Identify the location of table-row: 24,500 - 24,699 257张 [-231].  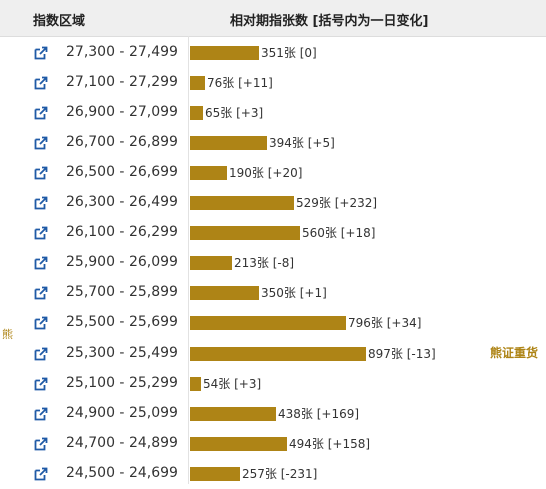
(273, 474).